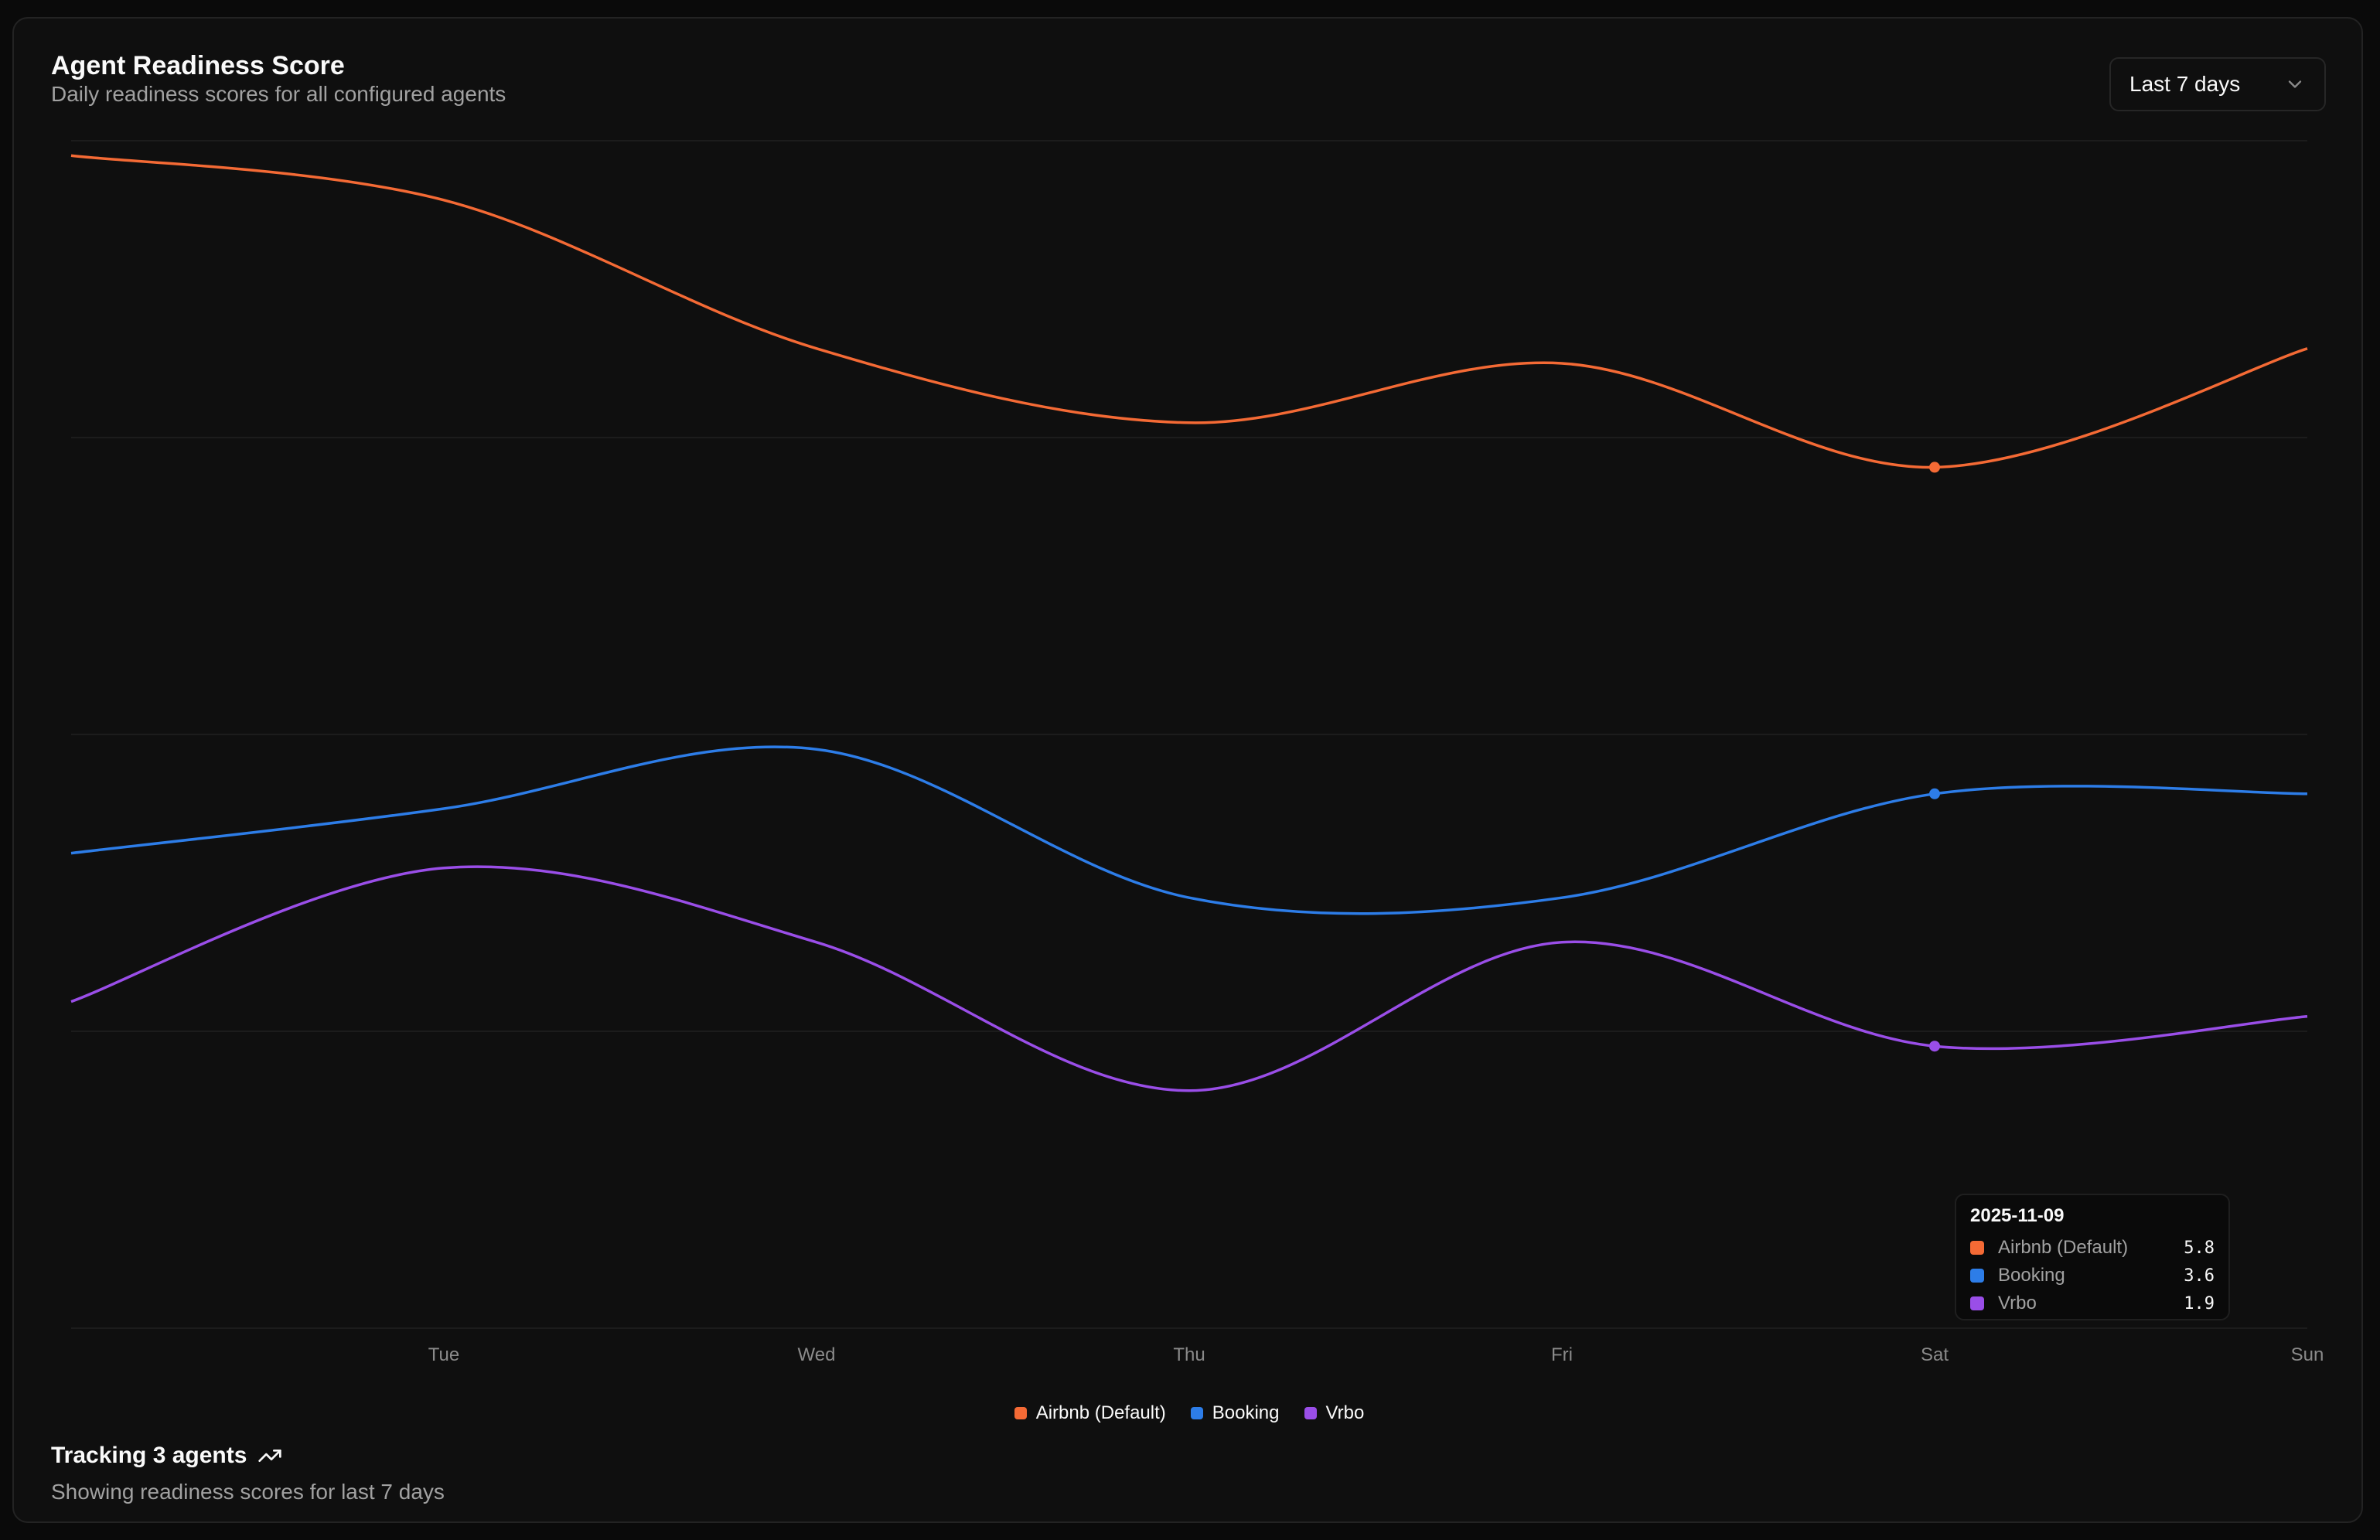  Describe the element at coordinates (2017, 1215) in the screenshot. I see `tooltip-date: 2025-11-09` at that location.